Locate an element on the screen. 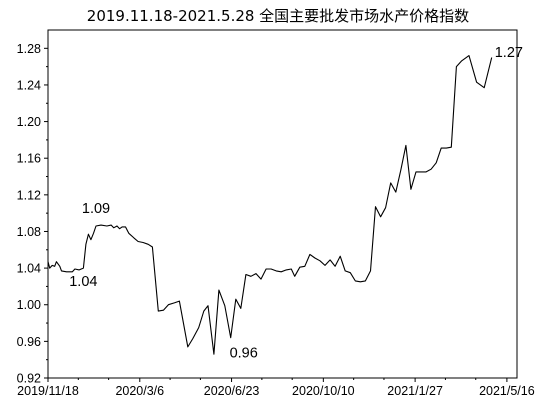 Image resolution: width=554 pixels, height=413 pixels. data-label: 1.27 is located at coordinates (509, 53).